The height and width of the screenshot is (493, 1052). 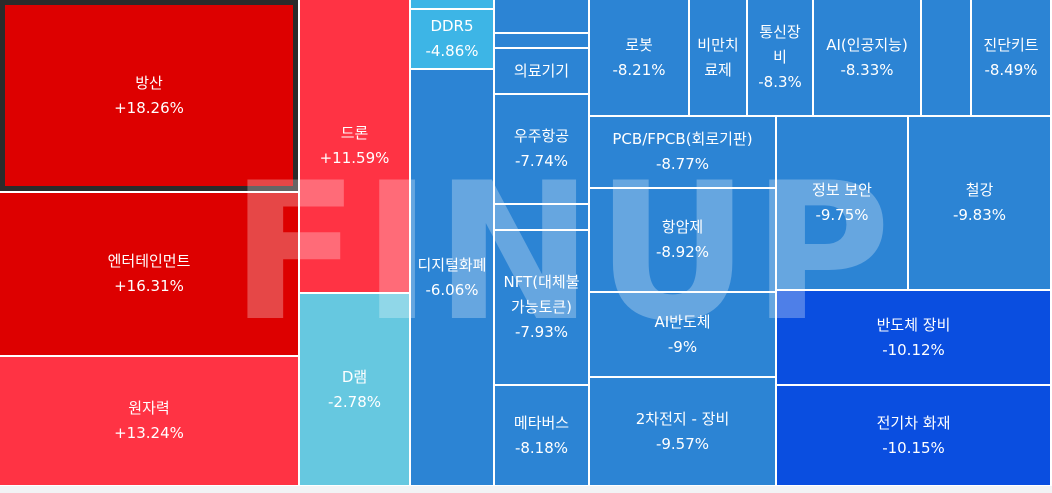 I want to click on treemap-tile: 통신장비 -8.3%, so click(x=781, y=58).